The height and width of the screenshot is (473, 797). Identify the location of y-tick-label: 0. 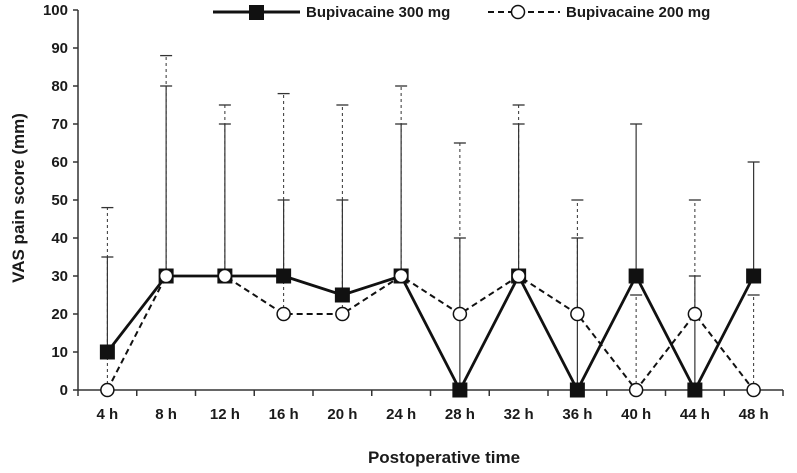
(64, 390).